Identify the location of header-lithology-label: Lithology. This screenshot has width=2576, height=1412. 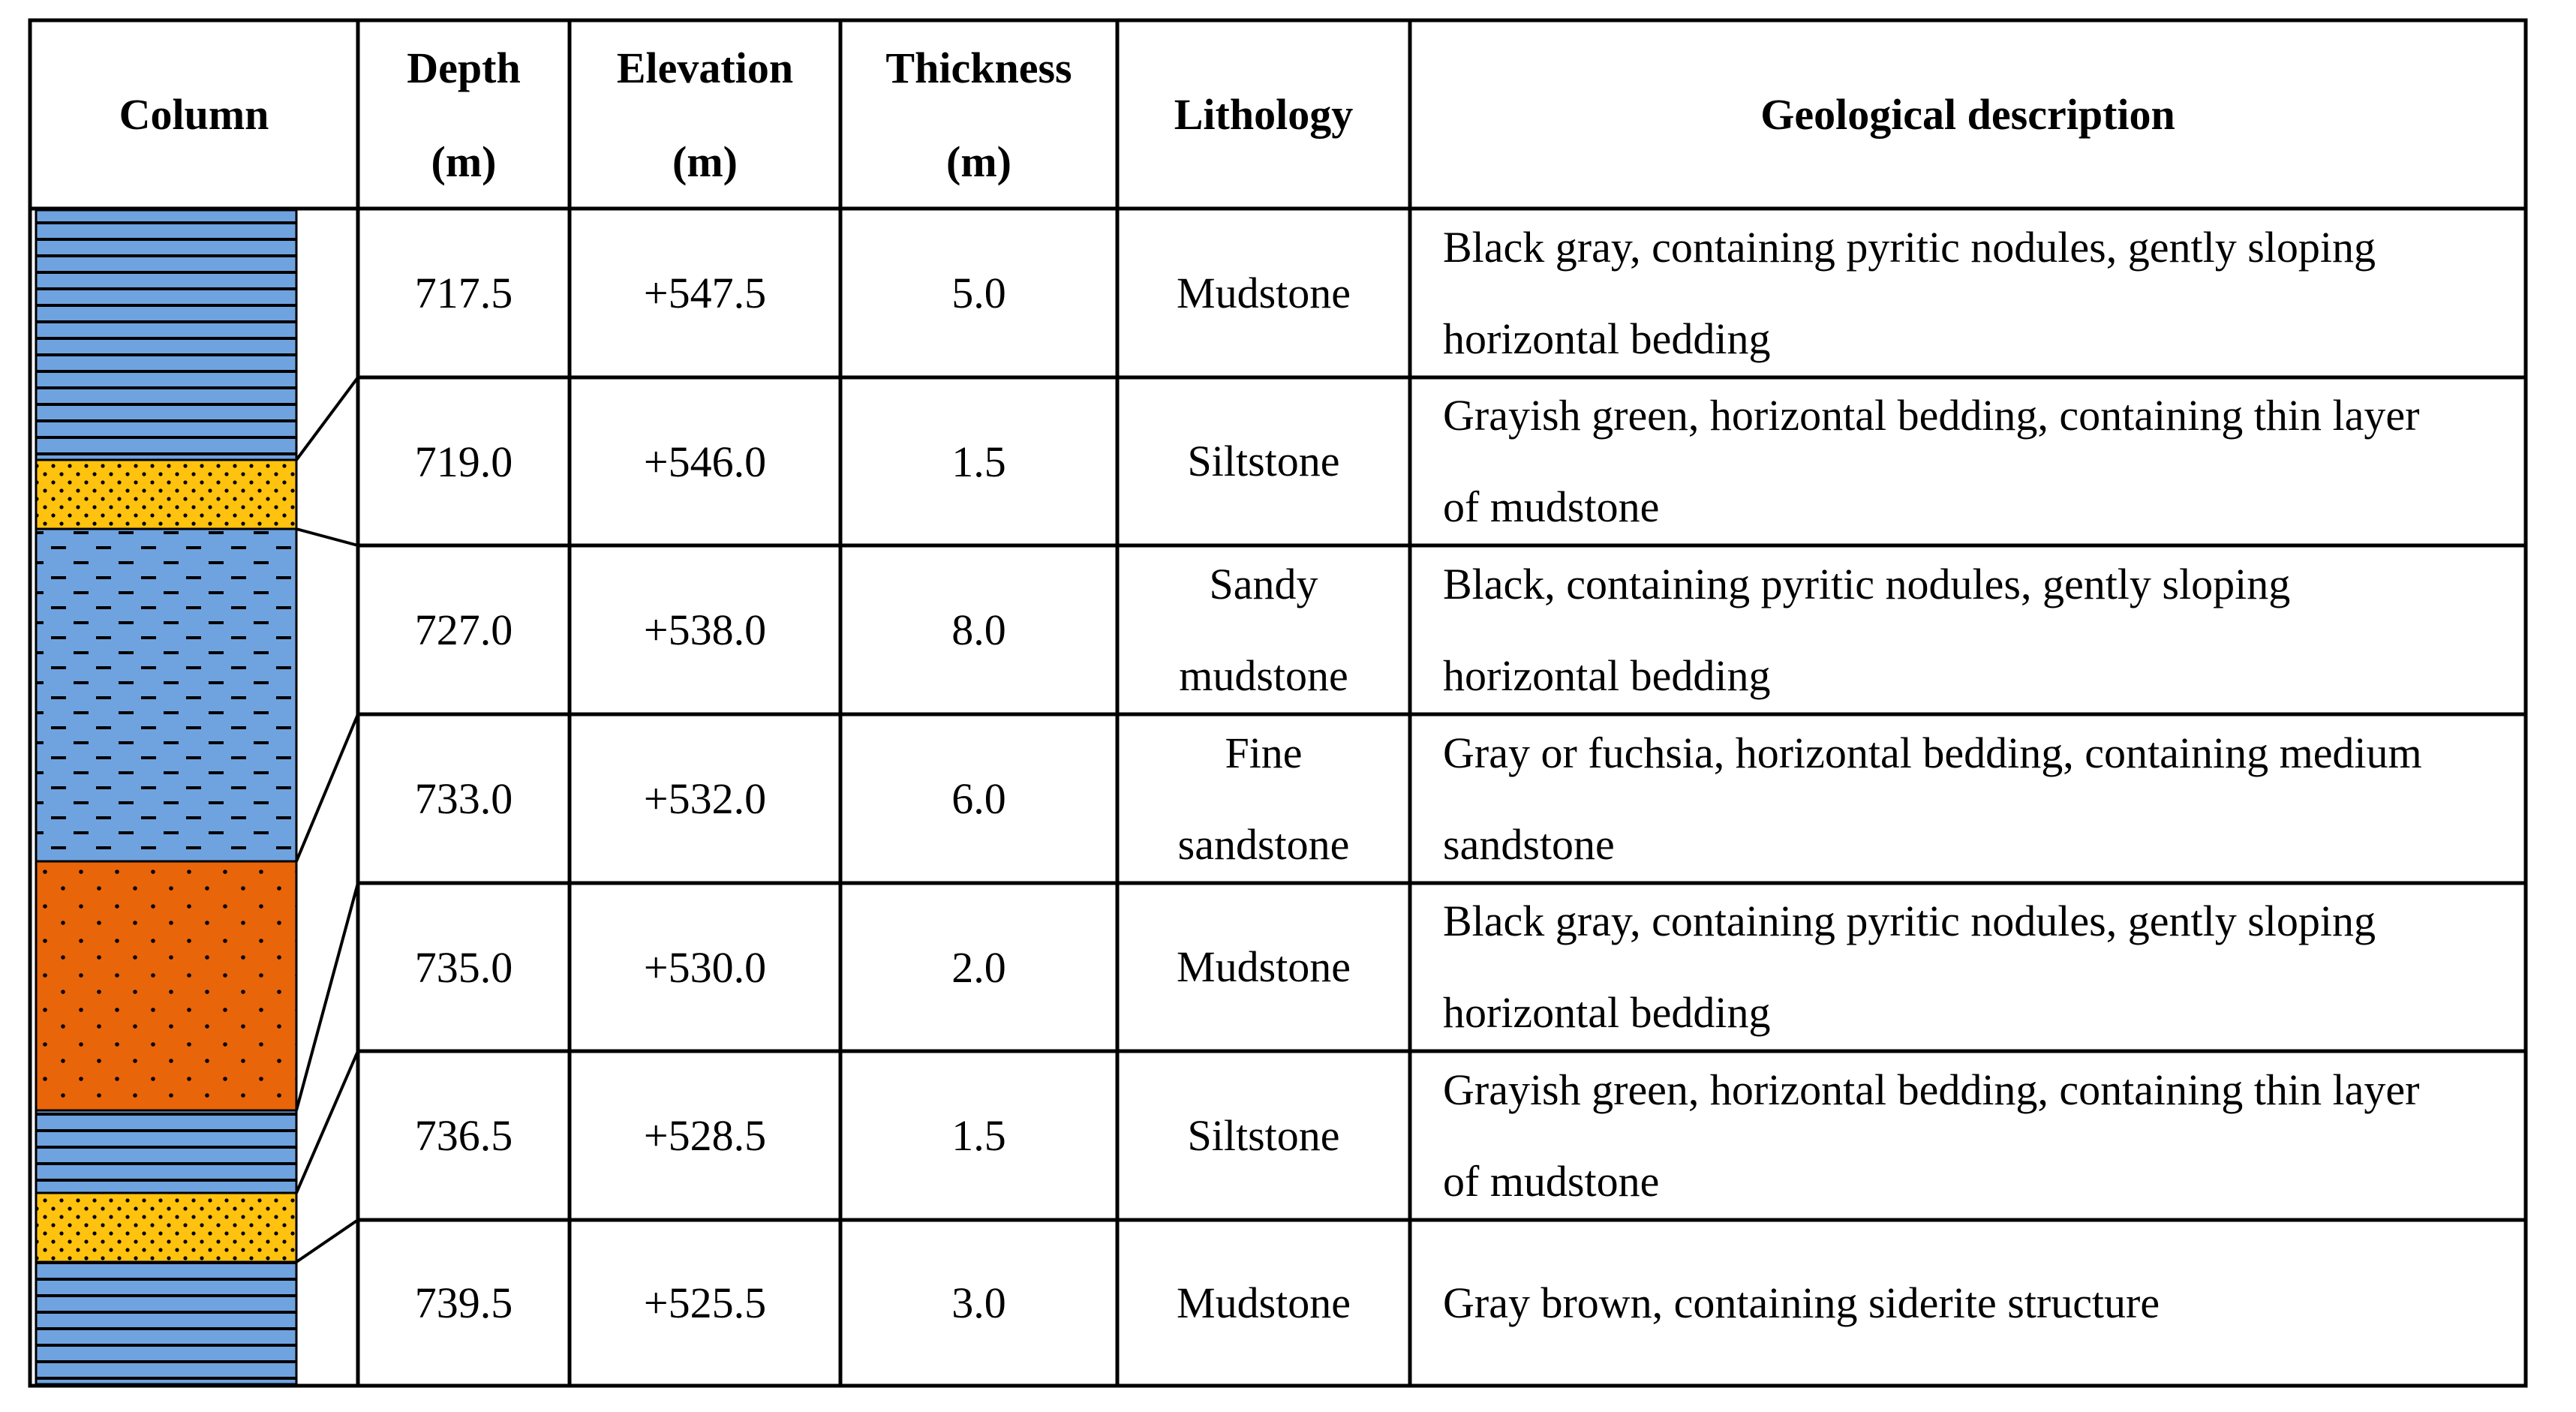
(1264, 114).